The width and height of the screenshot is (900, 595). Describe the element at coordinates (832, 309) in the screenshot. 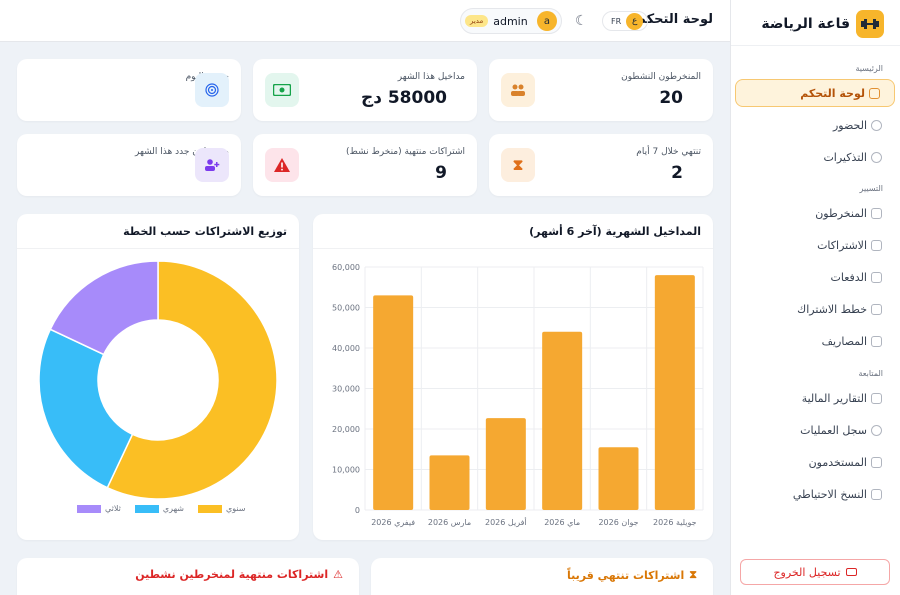

I see `sidebar-item-label: خطط الاشتراك` at that location.